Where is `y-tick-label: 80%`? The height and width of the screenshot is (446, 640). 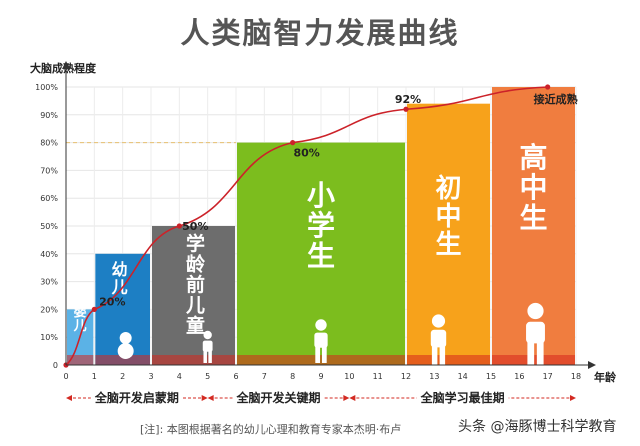
y-tick-label: 80% is located at coordinates (49, 143).